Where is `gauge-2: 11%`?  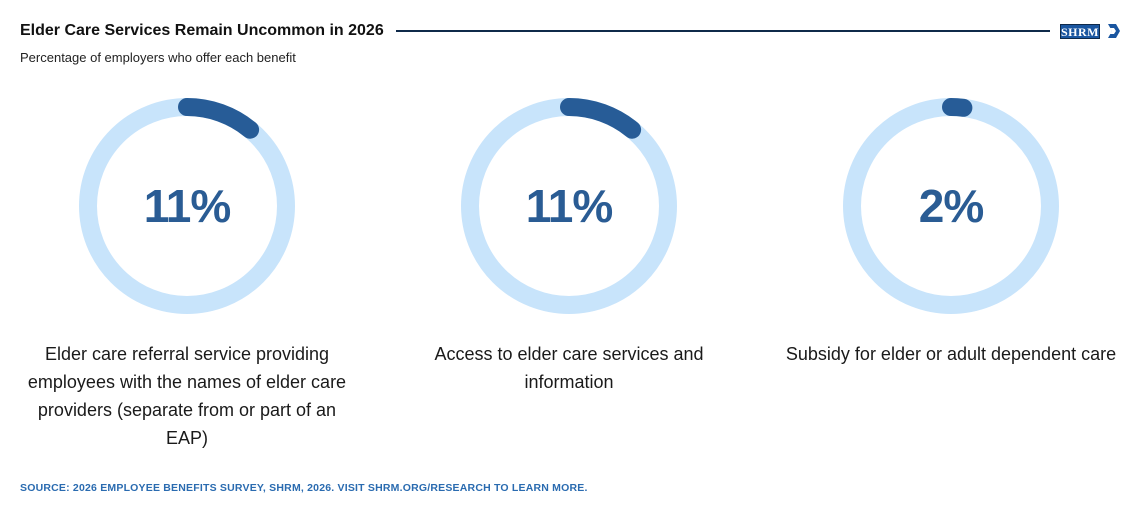
gauge-2: 11% is located at coordinates (569, 206).